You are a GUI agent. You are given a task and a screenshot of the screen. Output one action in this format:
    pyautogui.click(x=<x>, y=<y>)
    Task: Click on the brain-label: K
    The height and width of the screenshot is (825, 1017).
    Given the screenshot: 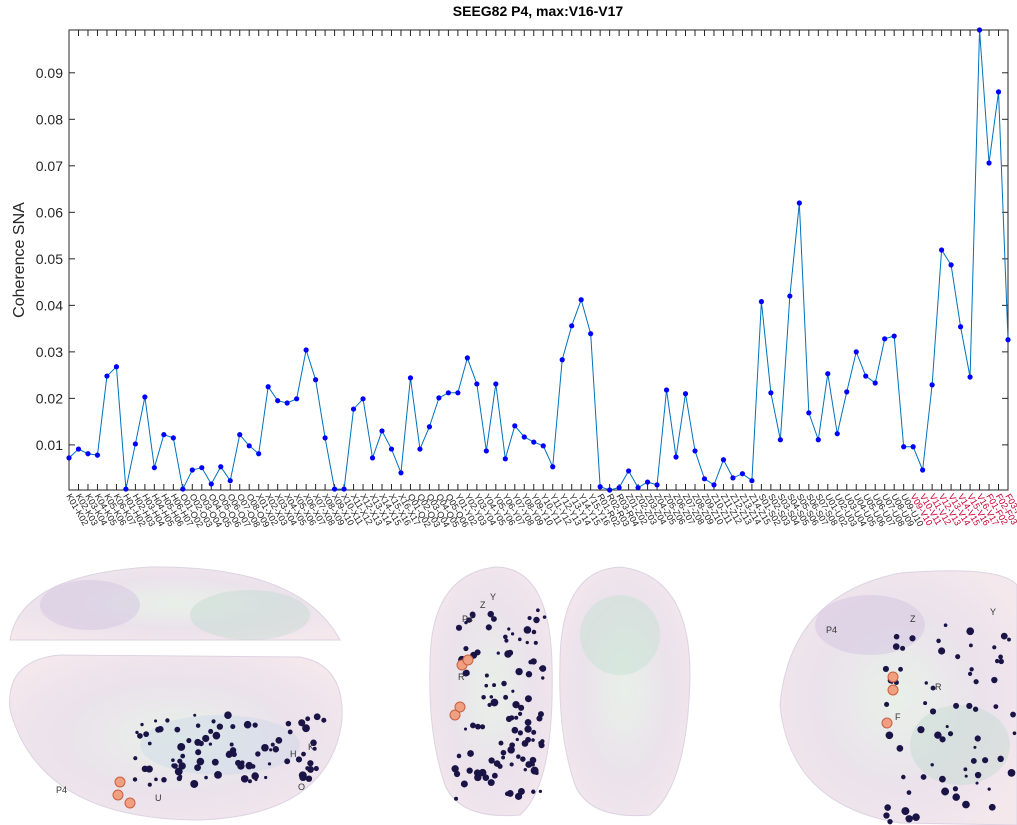 What is the action you would take?
    pyautogui.click(x=311, y=747)
    